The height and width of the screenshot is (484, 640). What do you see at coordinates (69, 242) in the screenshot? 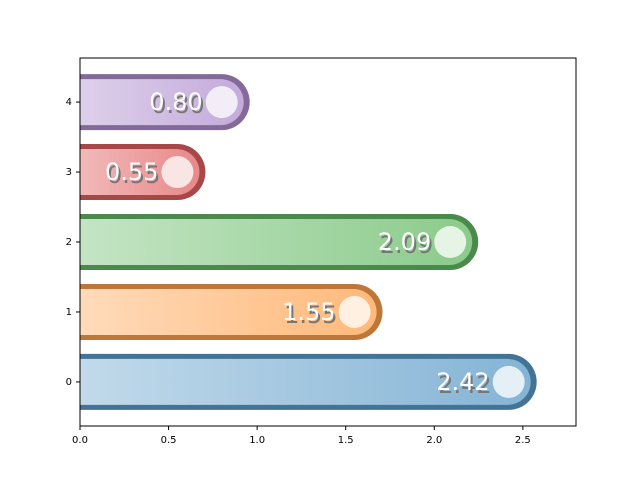
I see `y-tick-label: 2` at bounding box center [69, 242].